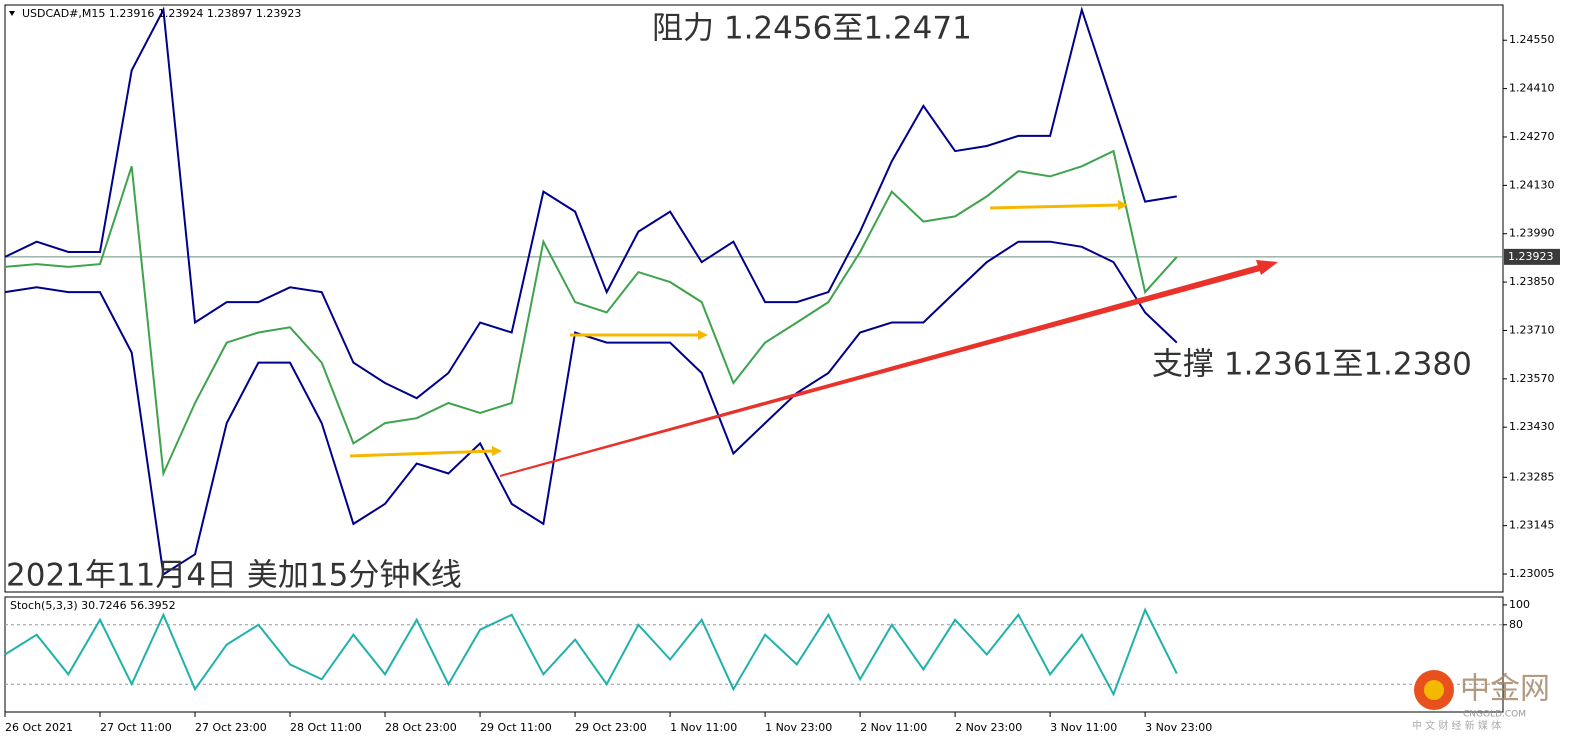 The image size is (1584, 750). I want to click on series-line, so click(591, 652).